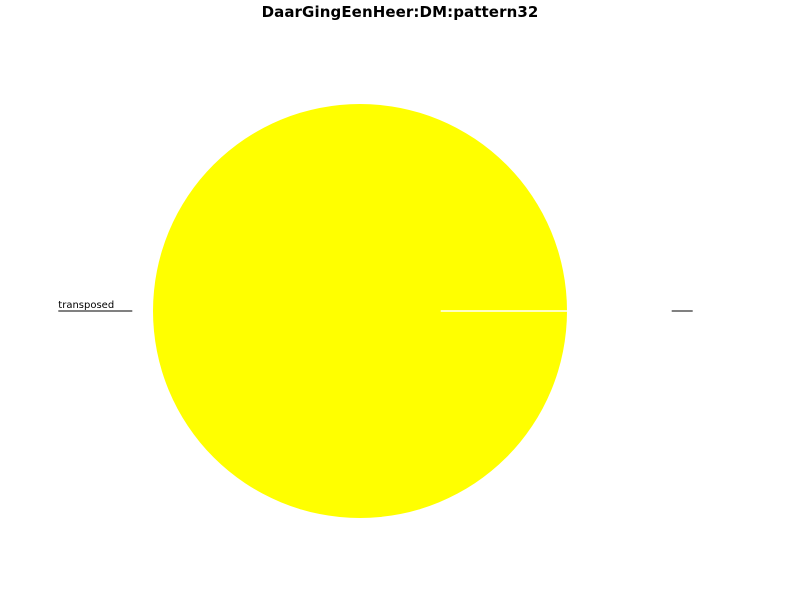  I want to click on pie-slice-label-1: transposed, so click(86, 305).